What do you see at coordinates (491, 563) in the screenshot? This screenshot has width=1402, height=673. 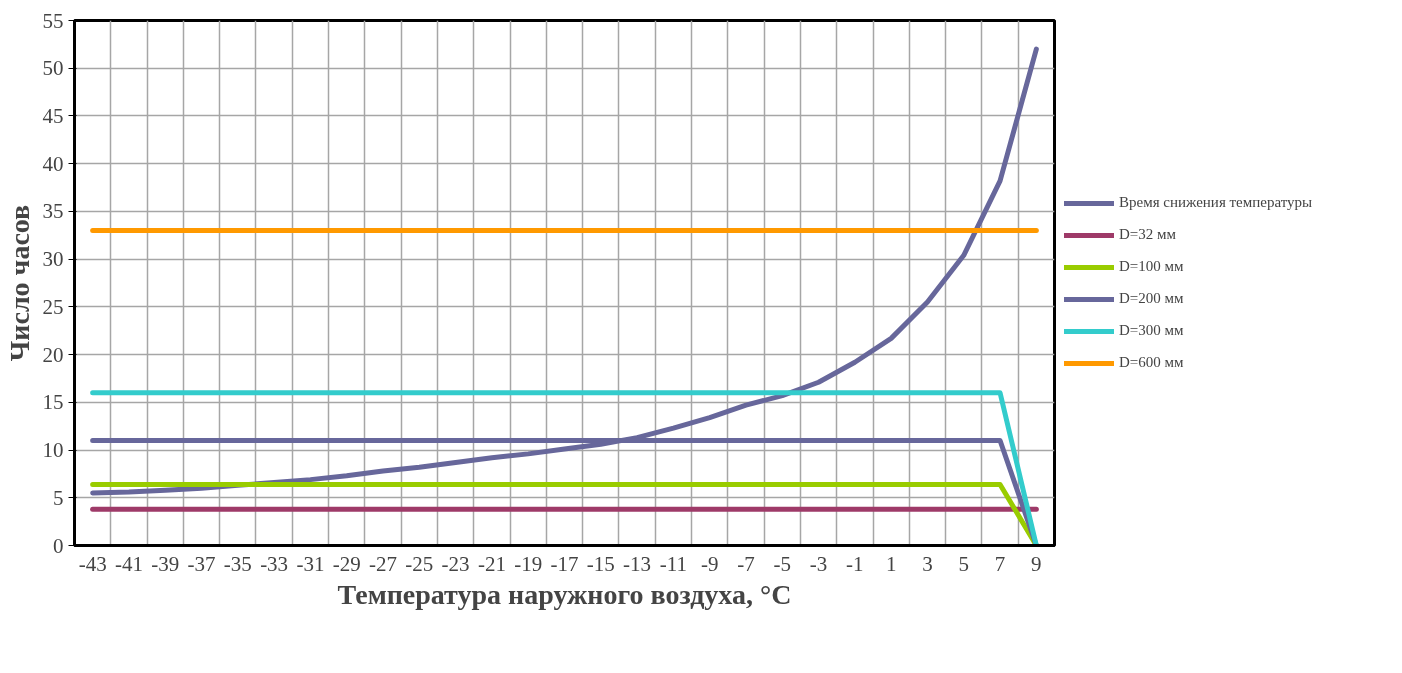 I see `x-tick-label: -21` at bounding box center [491, 563].